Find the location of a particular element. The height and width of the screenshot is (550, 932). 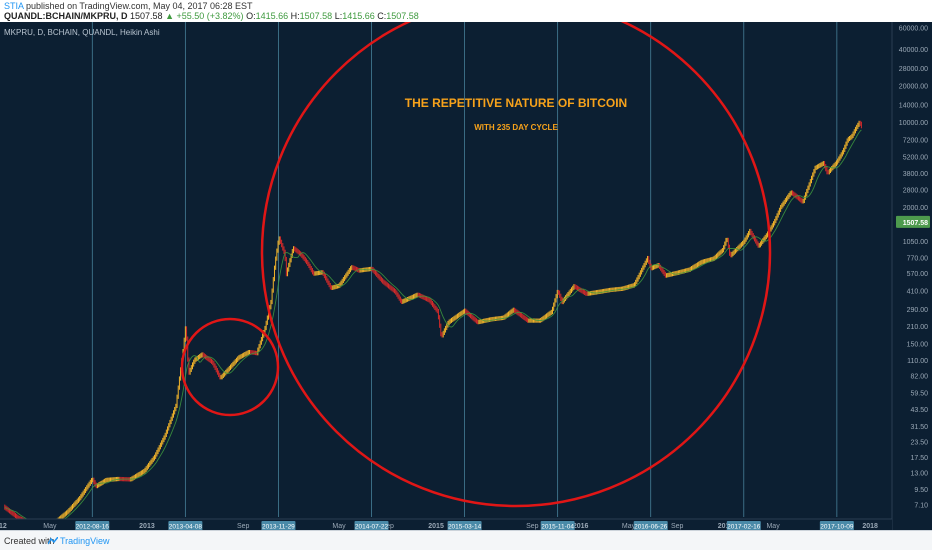

price-tick-label: 59.50 is located at coordinates (919, 393).